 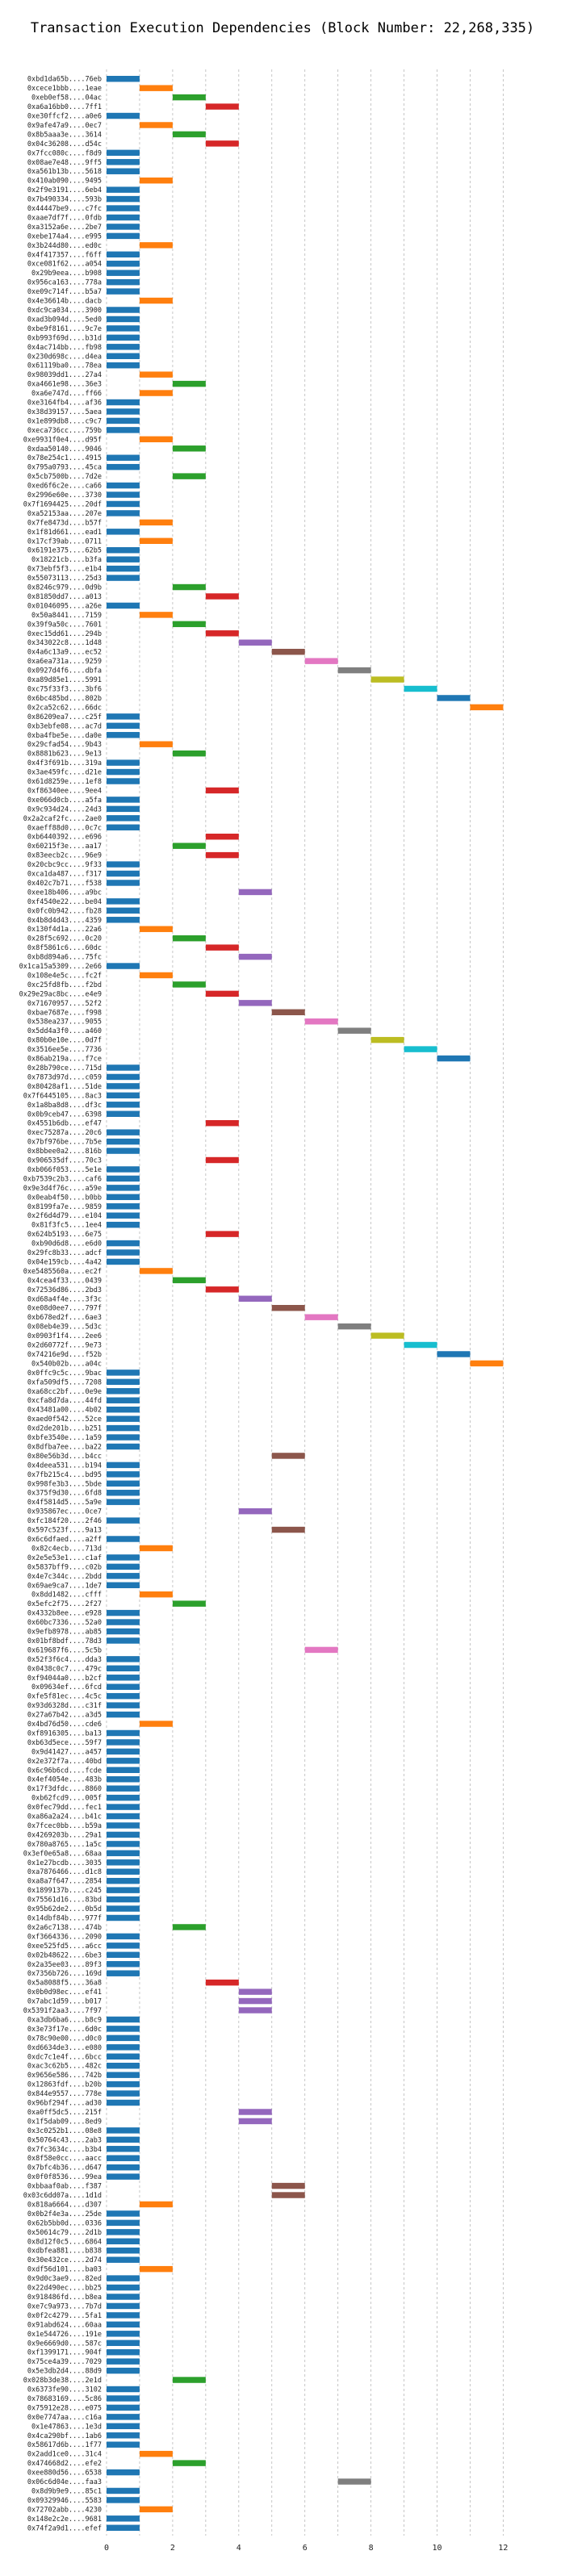 I want to click on y-tick-label: 0x7f1694425....20df, so click(x=62, y=504).